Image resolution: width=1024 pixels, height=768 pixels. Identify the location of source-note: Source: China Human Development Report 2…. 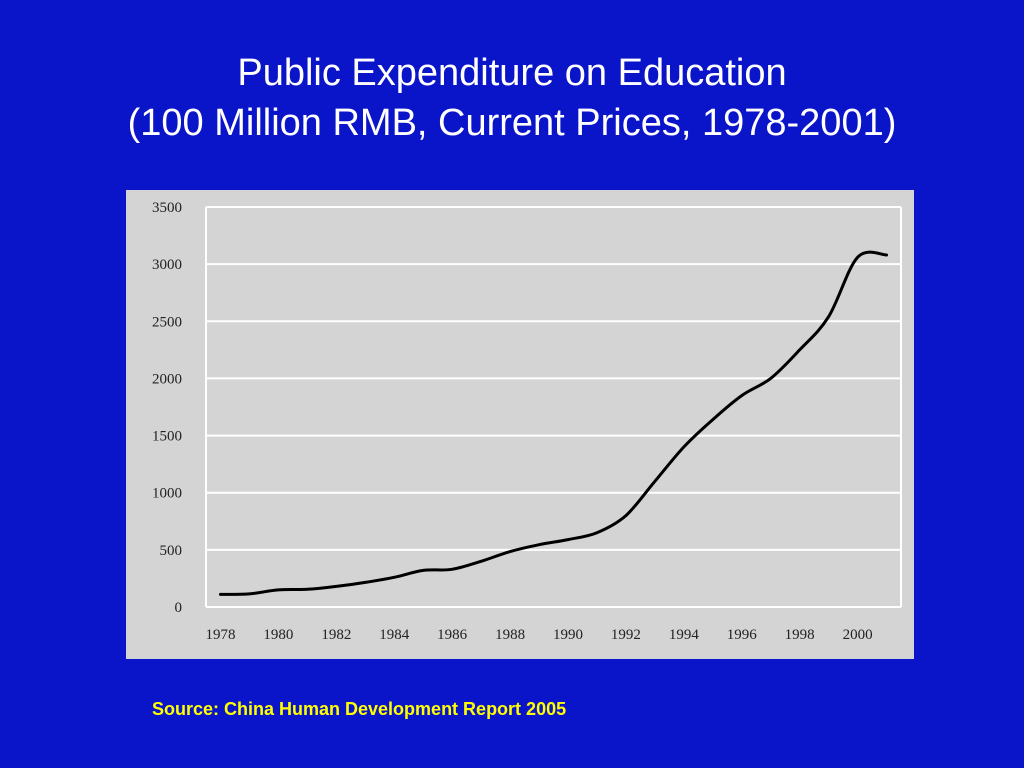
(359, 709).